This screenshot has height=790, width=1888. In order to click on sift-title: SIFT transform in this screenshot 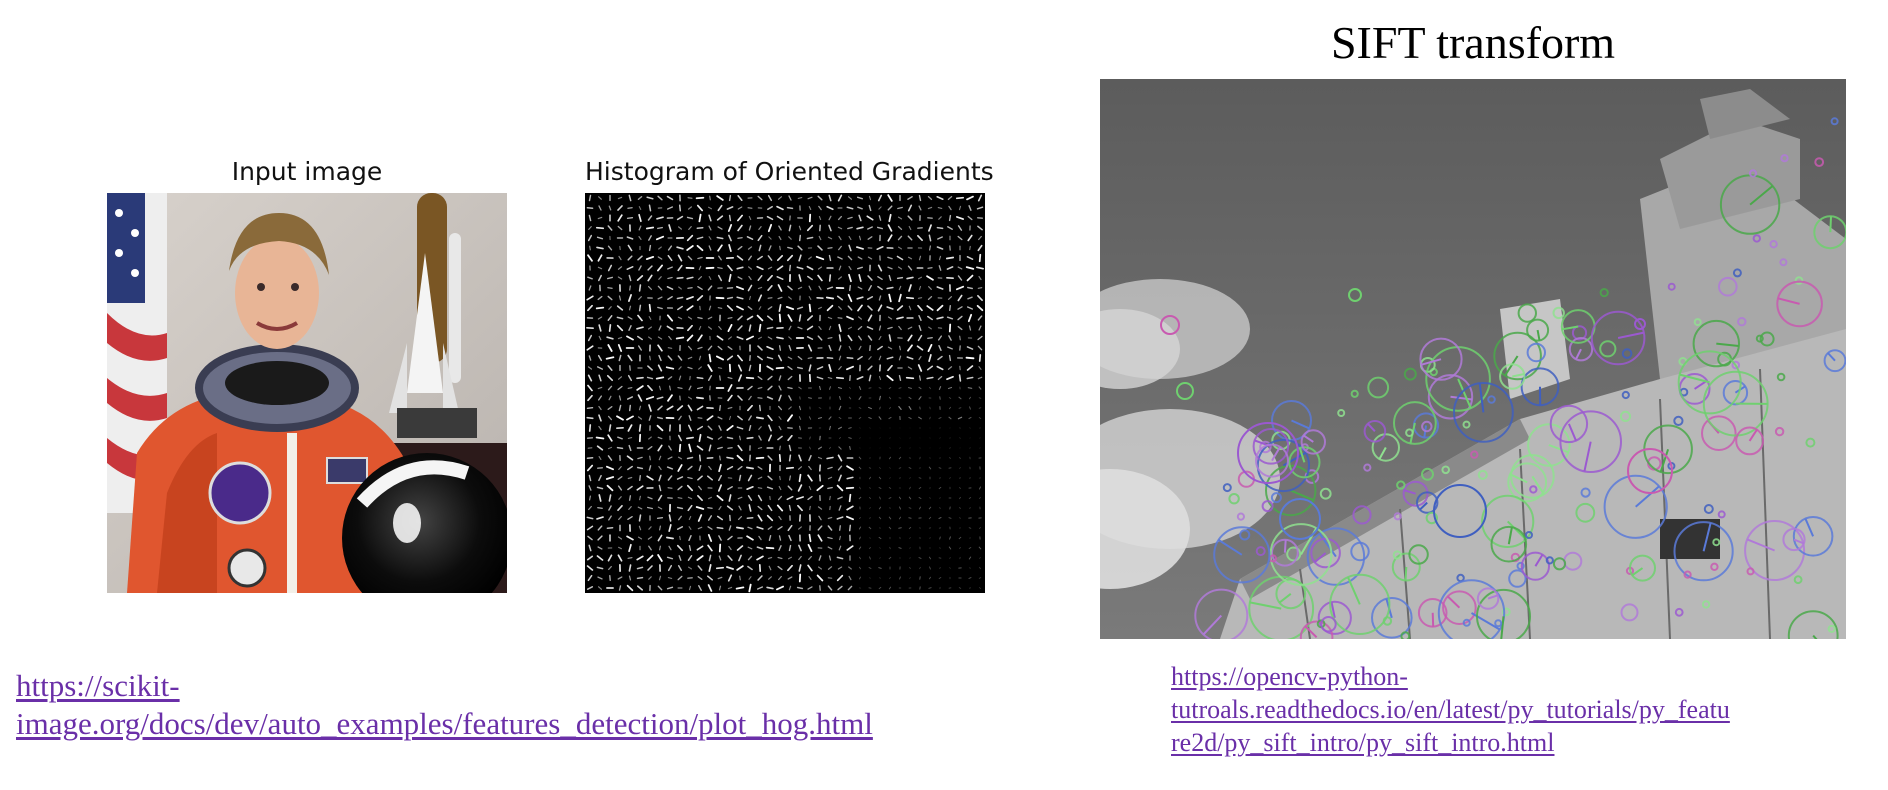, I will do `click(1473, 42)`.